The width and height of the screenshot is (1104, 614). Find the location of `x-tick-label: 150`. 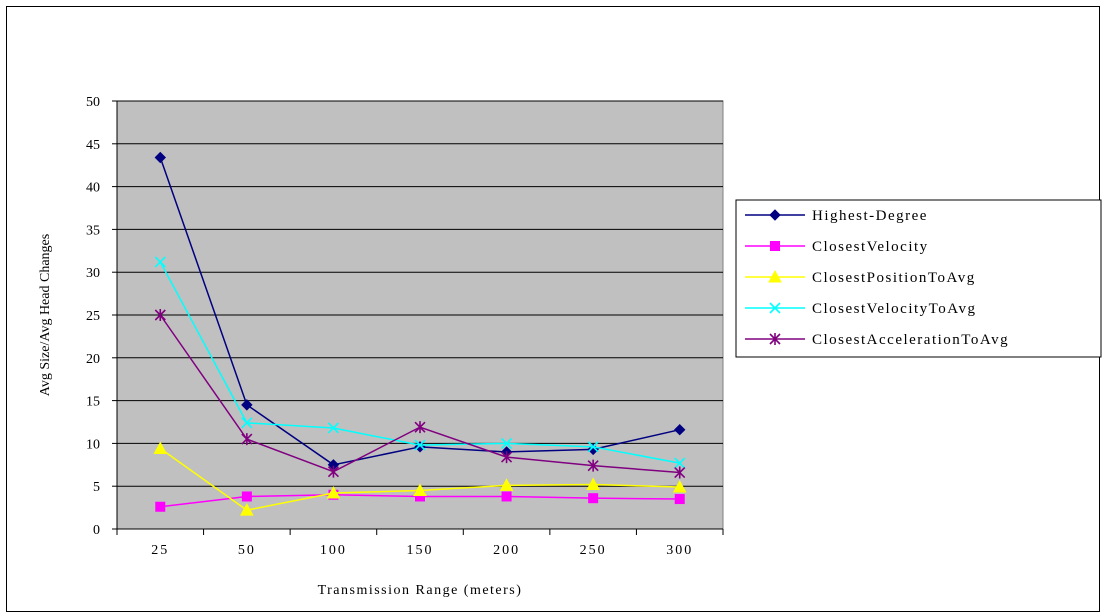

x-tick-label: 150 is located at coordinates (420, 550).